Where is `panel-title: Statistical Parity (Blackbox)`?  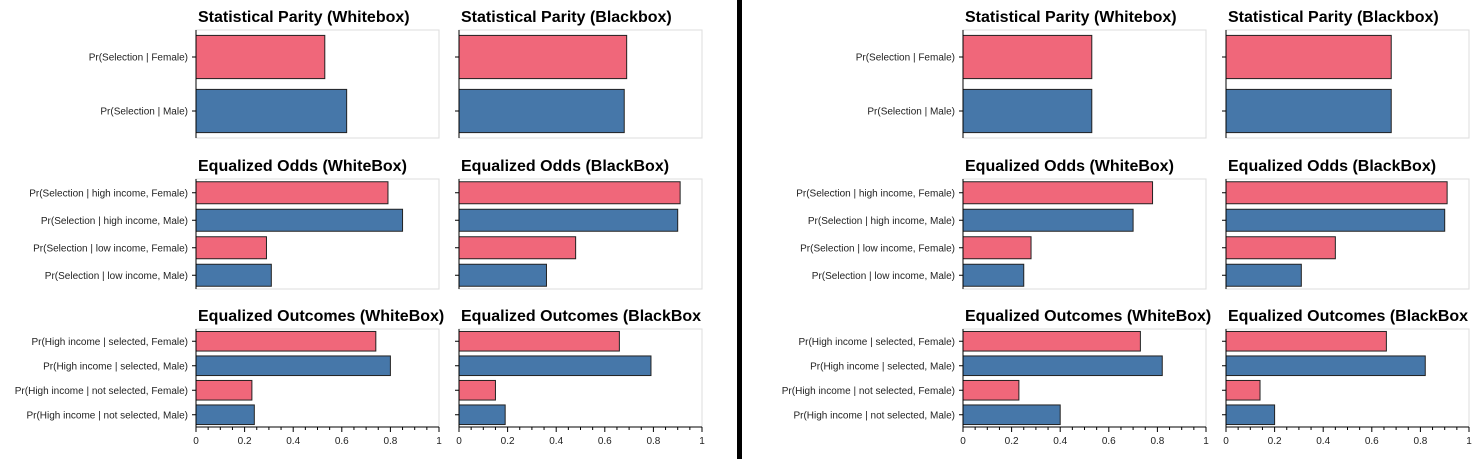
panel-title: Statistical Parity (Blackbox) is located at coordinates (1333, 17).